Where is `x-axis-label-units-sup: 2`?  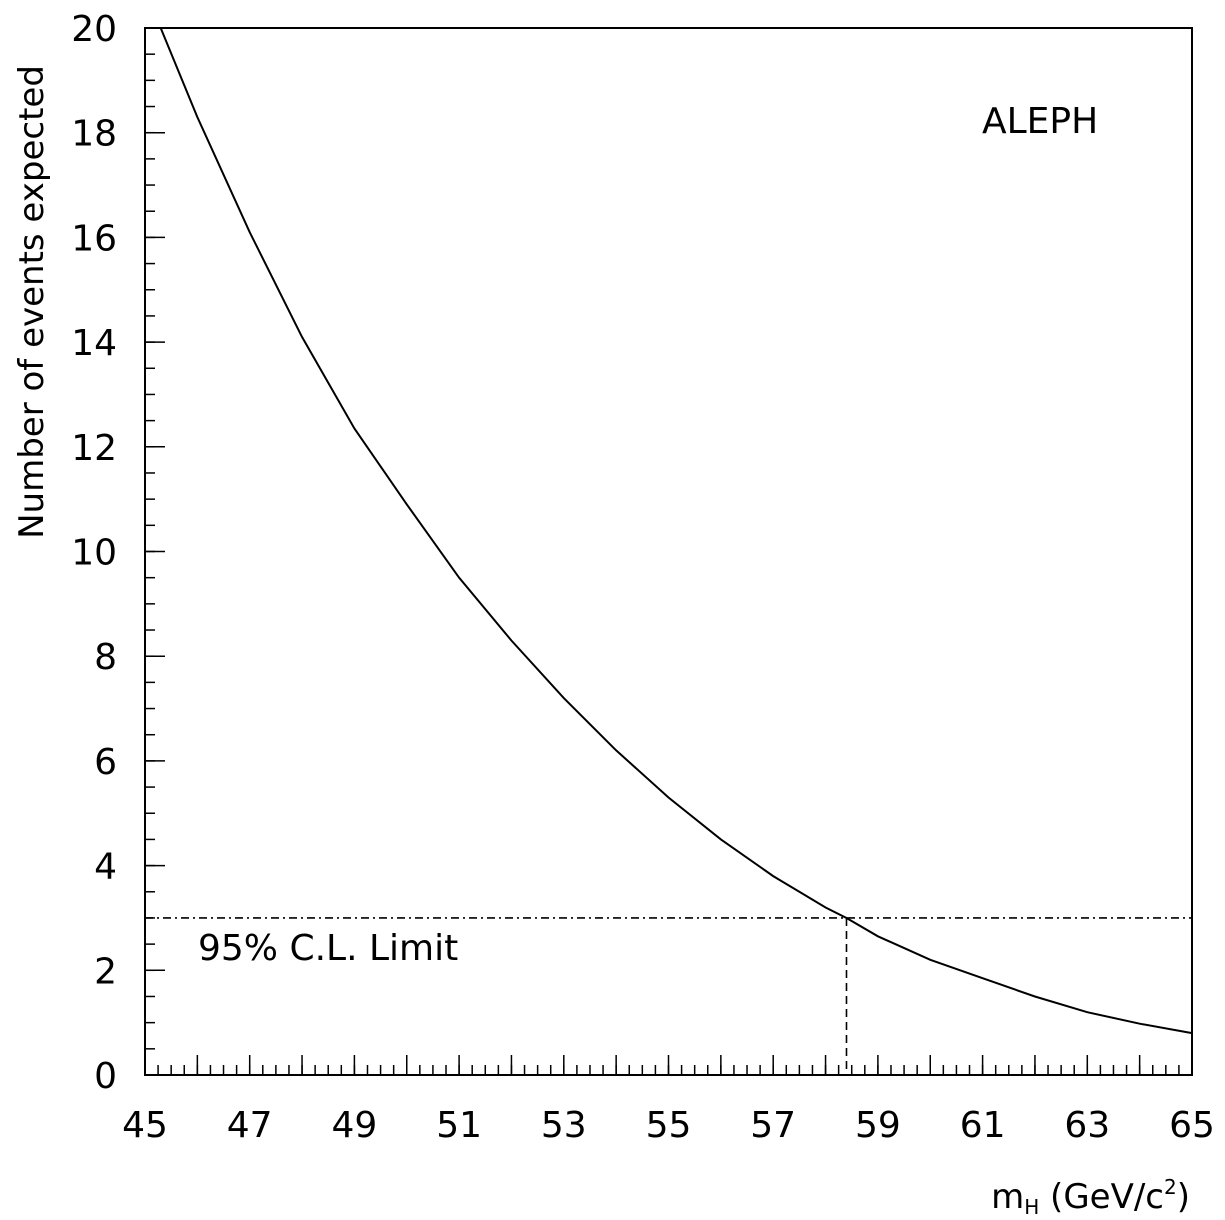 x-axis-label-units-sup: 2 is located at coordinates (1170, 1187).